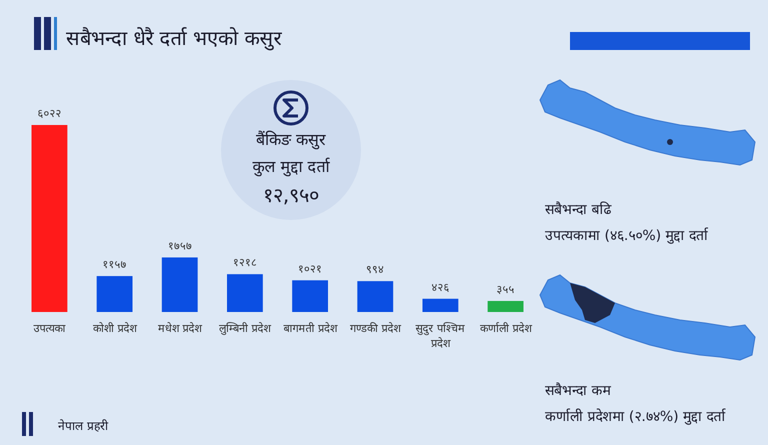 The width and height of the screenshot is (768, 445). What do you see at coordinates (291, 140) in the screenshot?
I see `annotation: बैंकिङ कसुर` at bounding box center [291, 140].